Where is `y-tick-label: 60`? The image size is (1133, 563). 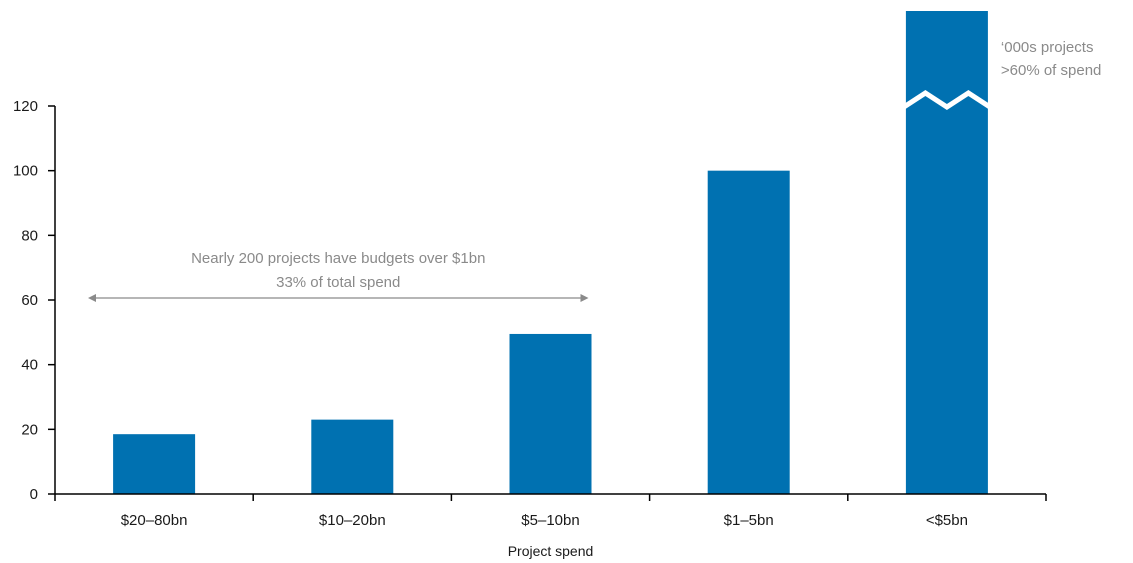
y-tick-label: 60 is located at coordinates (29, 300).